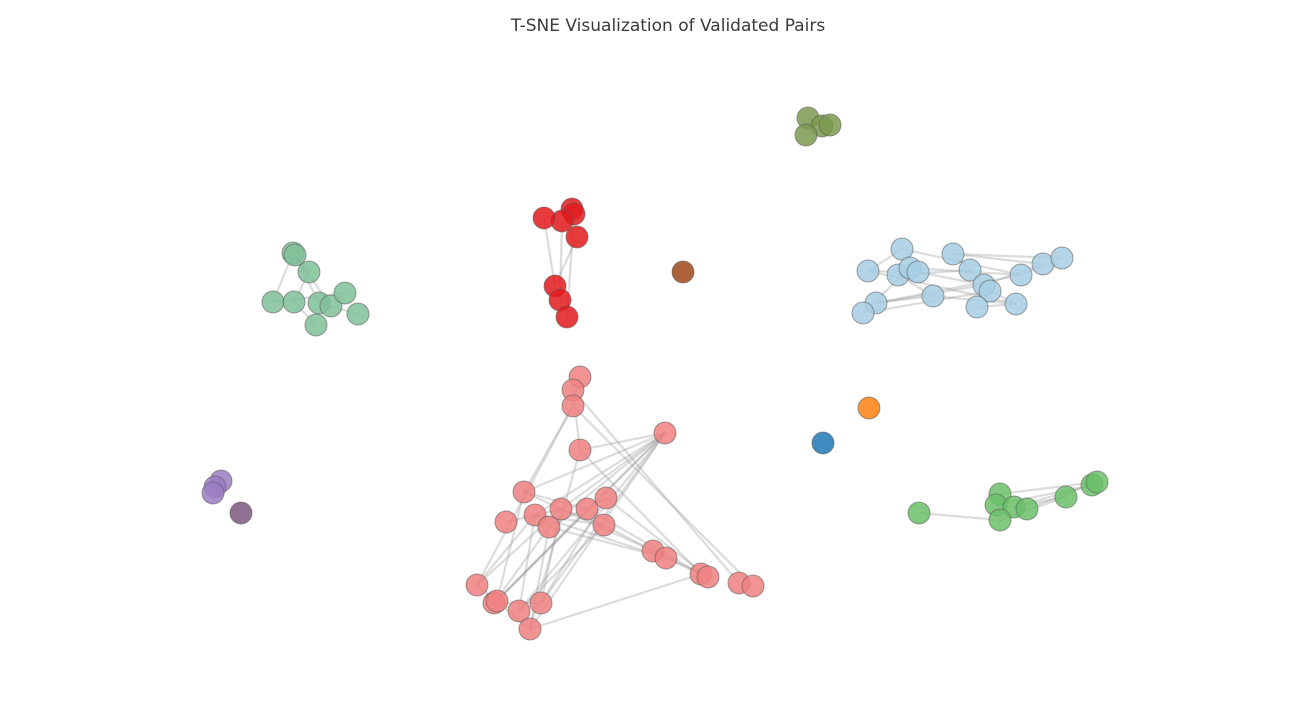 Image resolution: width=1310 pixels, height=710 pixels. I want to click on chart-title: T-SNE Visualization of Validated Pairs, so click(668, 26).